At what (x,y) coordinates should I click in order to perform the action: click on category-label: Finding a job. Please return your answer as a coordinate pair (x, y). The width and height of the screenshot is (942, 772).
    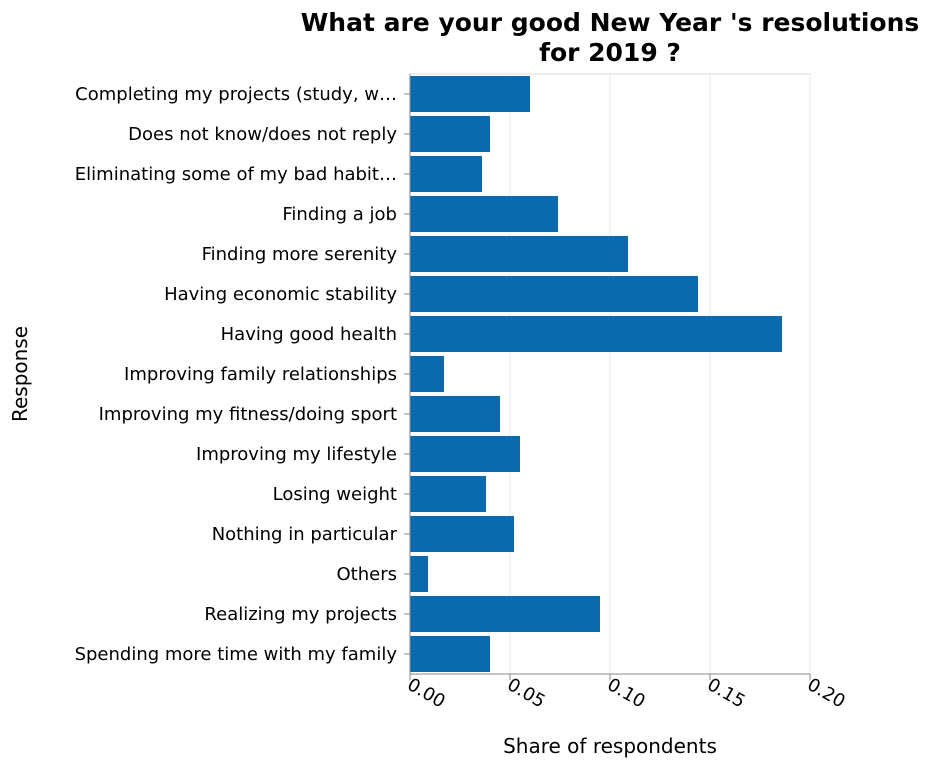
    Looking at the image, I should click on (339, 214).